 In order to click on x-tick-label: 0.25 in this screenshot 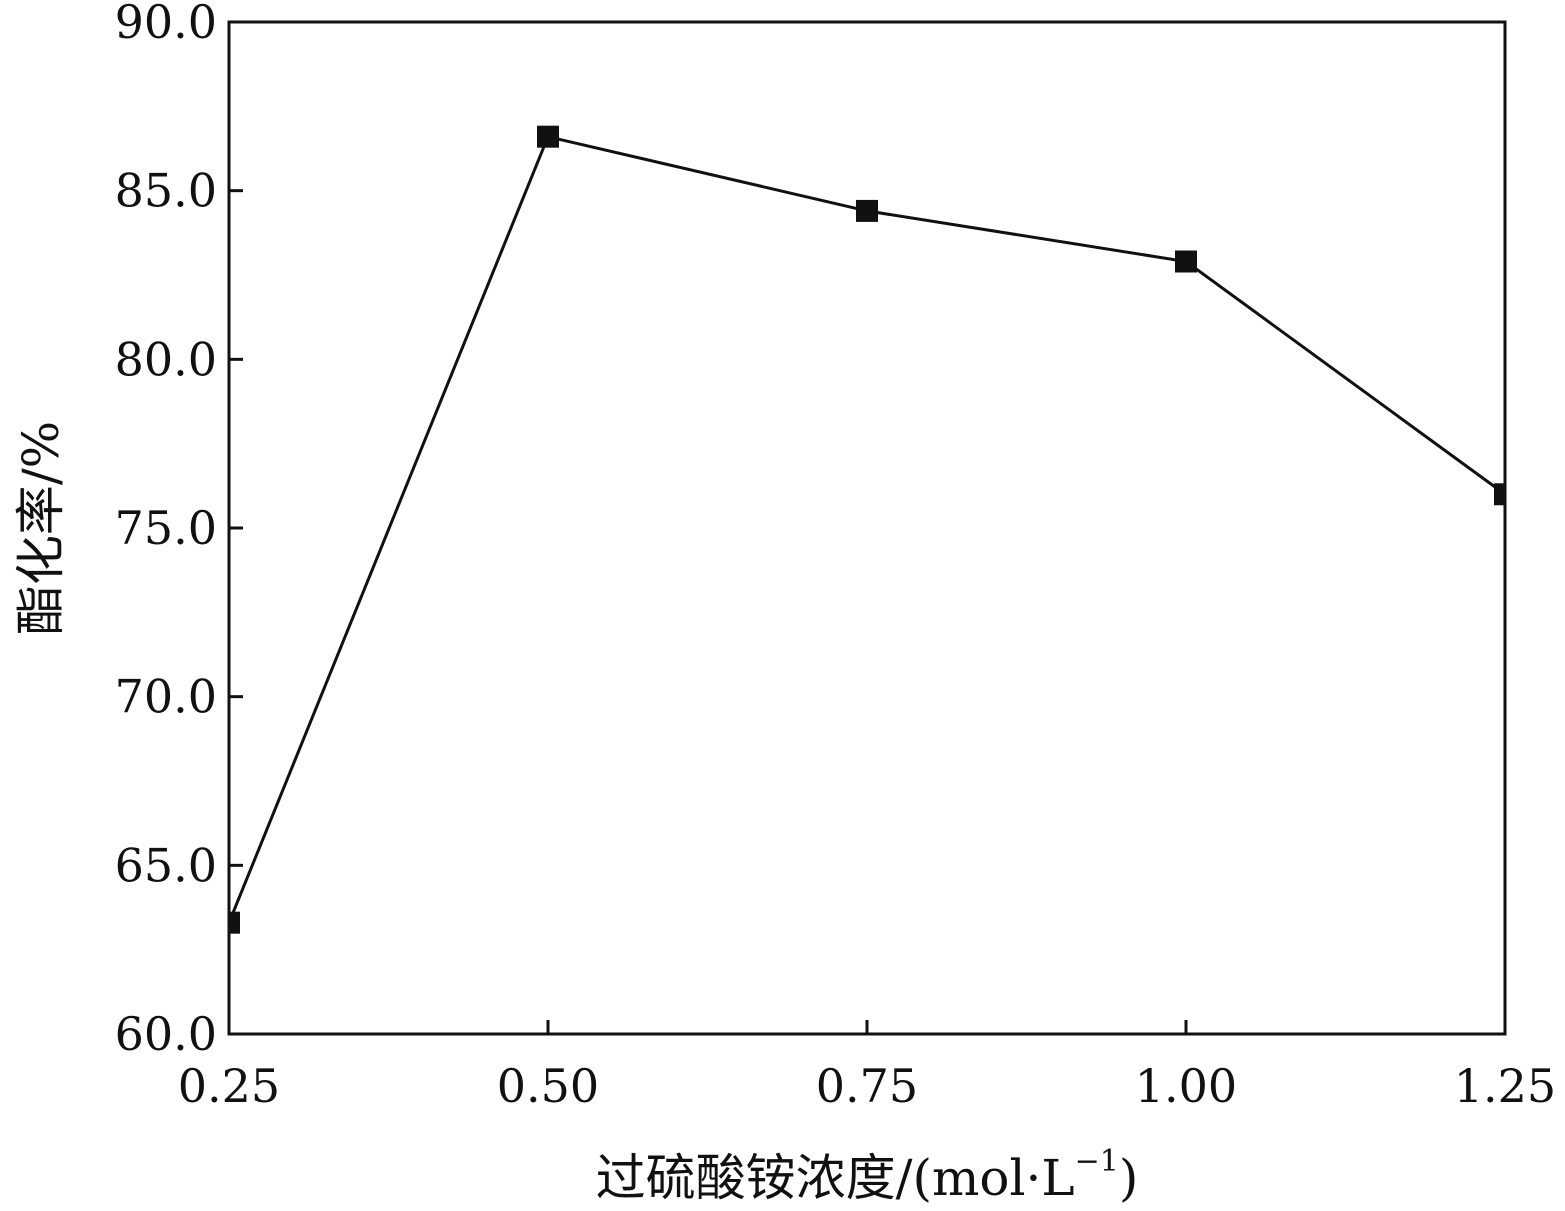, I will do `click(229, 1086)`.